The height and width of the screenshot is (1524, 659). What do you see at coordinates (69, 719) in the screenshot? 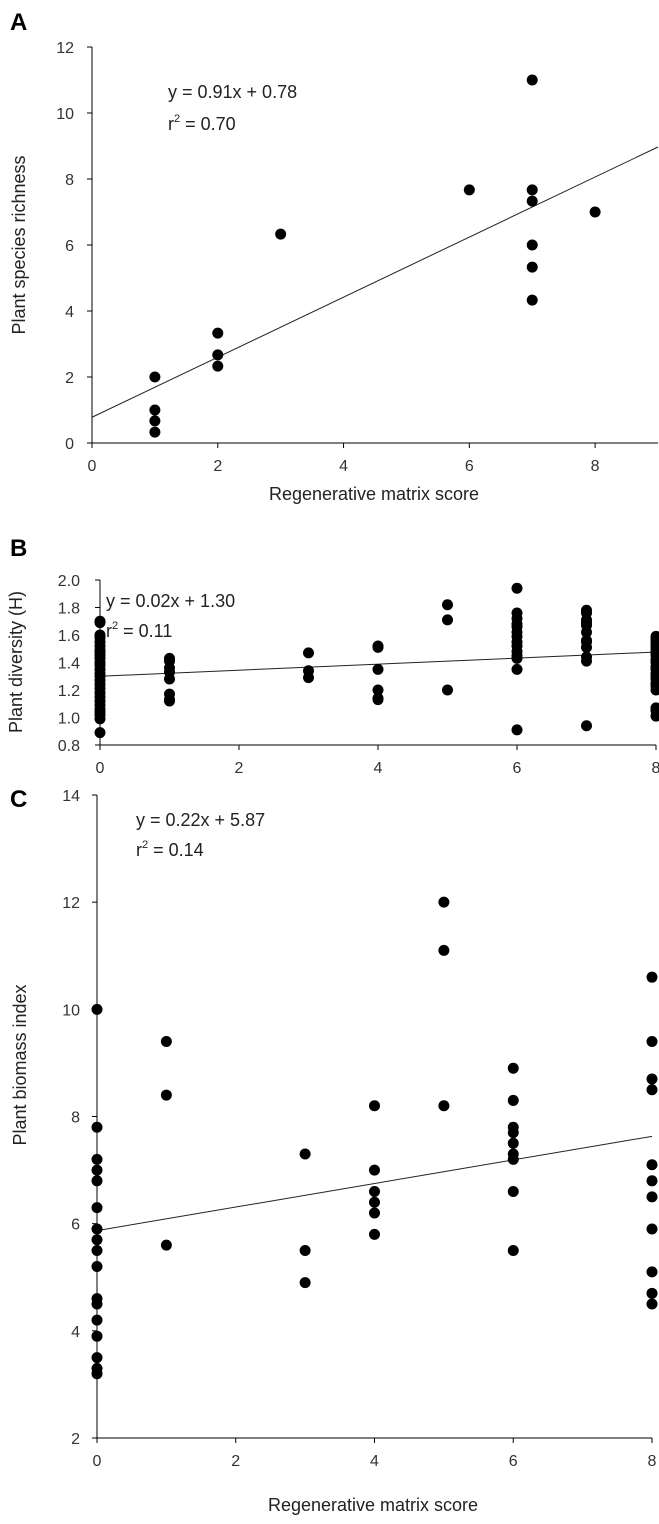
I see `y-tick-label: 1.0` at bounding box center [69, 719].